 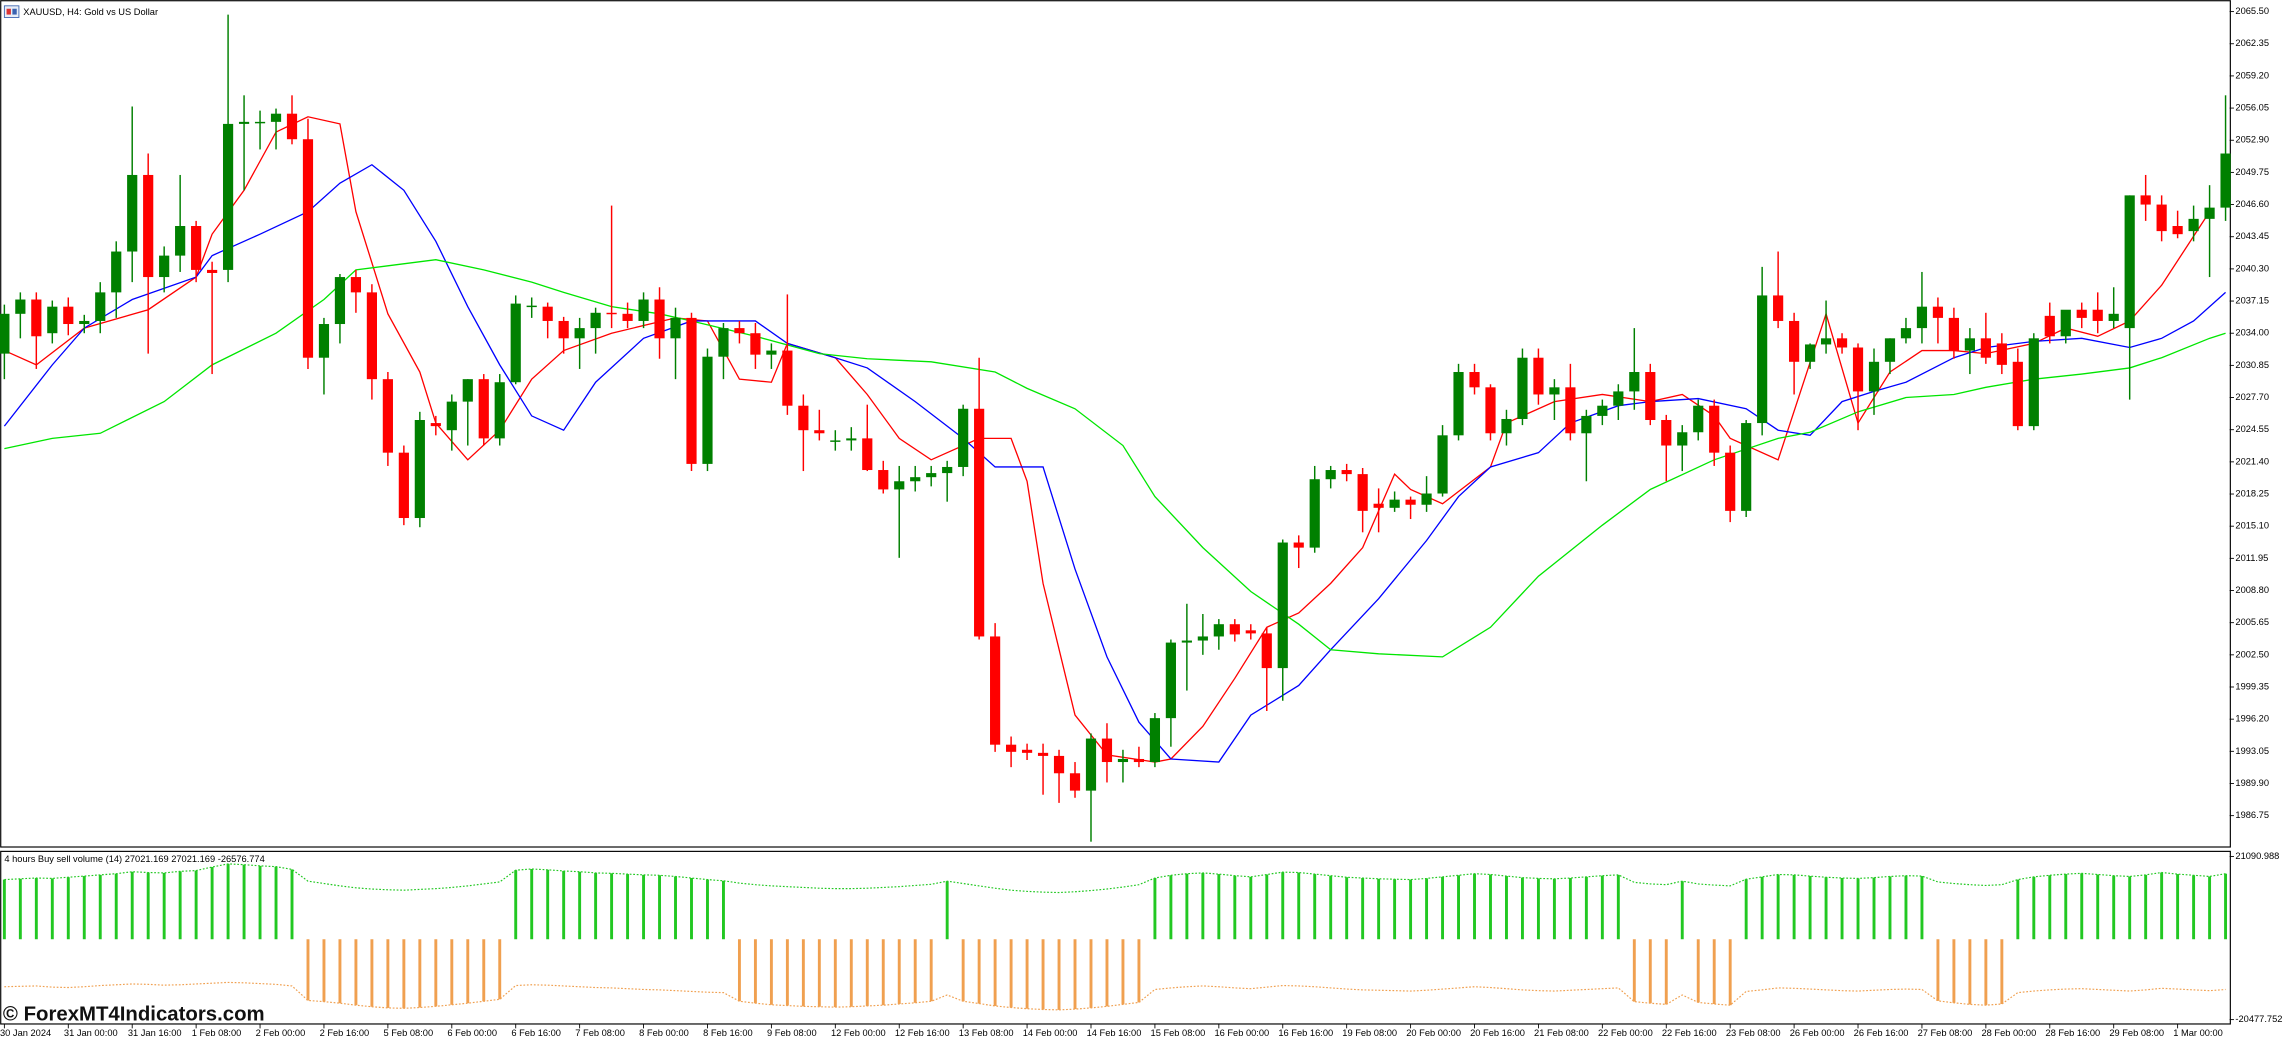 I want to click on y-tick-label: 1993.05, so click(x=2252, y=751).